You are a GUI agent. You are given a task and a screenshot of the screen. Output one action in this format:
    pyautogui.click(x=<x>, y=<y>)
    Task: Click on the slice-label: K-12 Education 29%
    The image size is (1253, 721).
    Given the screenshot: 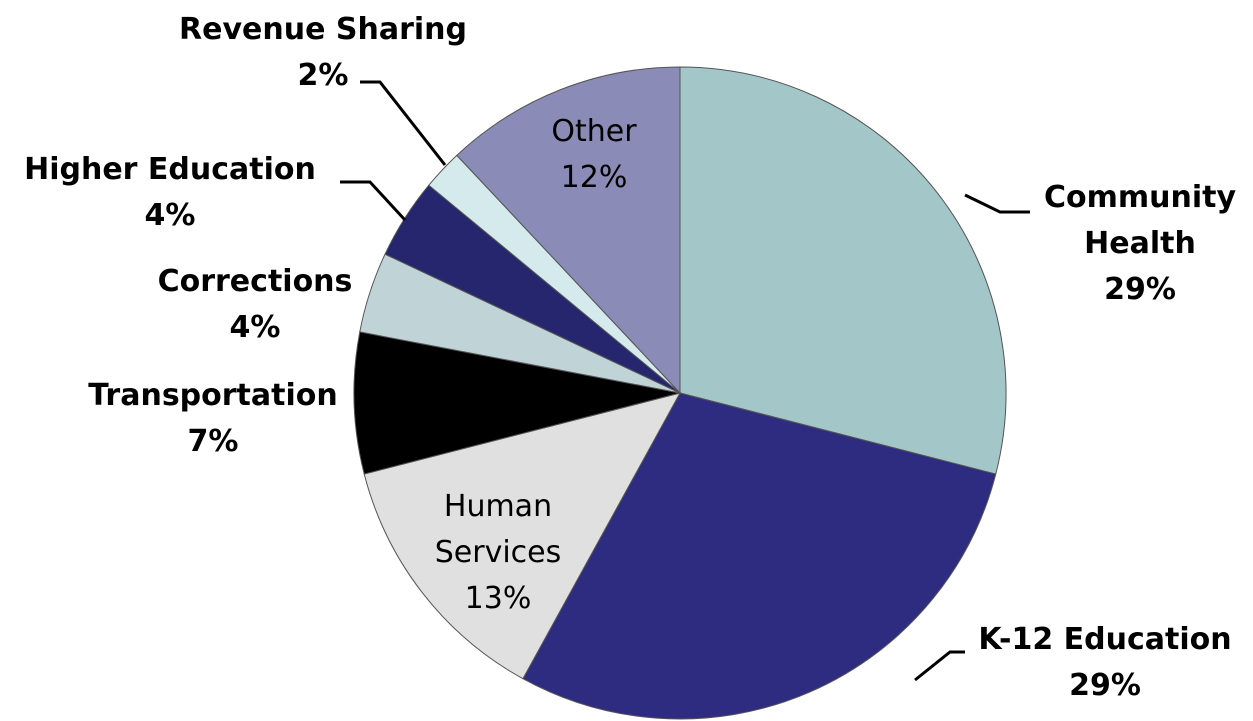 What is the action you would take?
    pyautogui.click(x=1104, y=663)
    